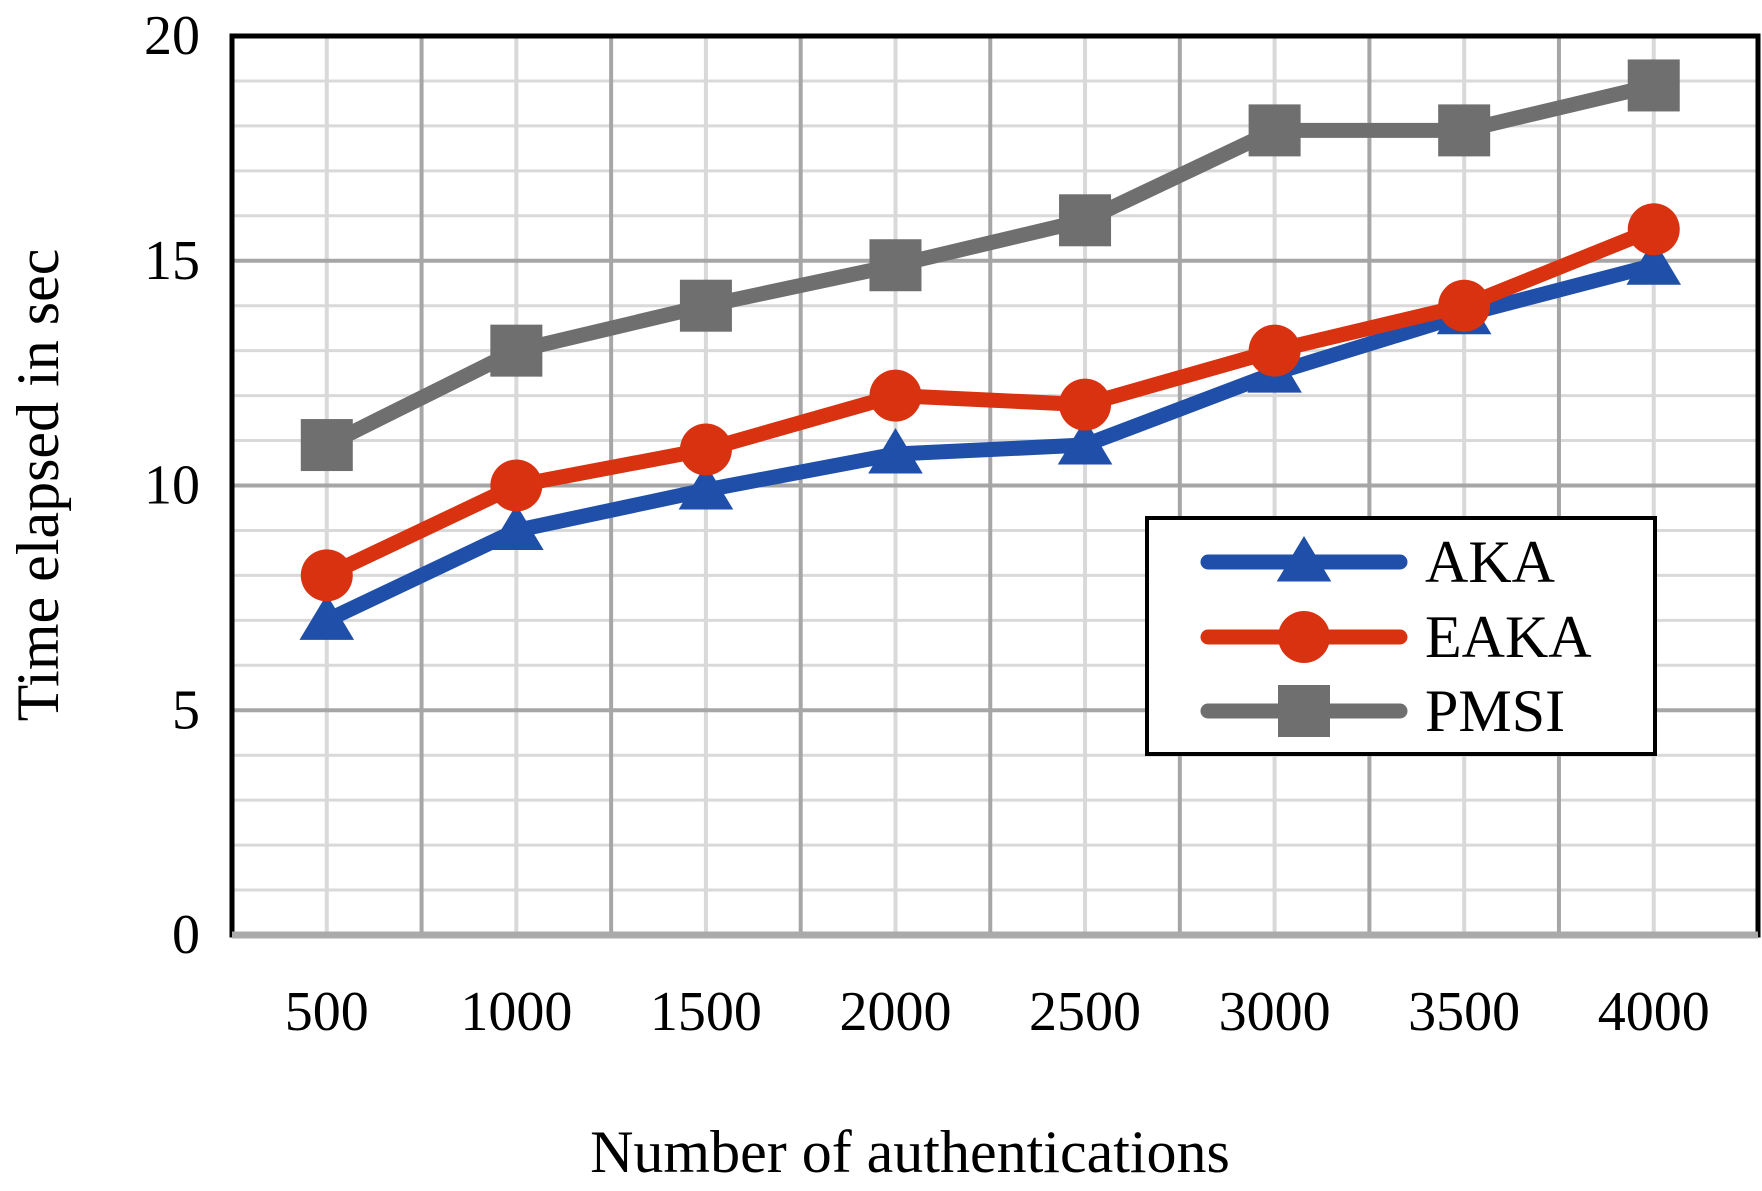 The width and height of the screenshot is (1762, 1191). I want to click on x-tick-label: 500, so click(327, 1012).